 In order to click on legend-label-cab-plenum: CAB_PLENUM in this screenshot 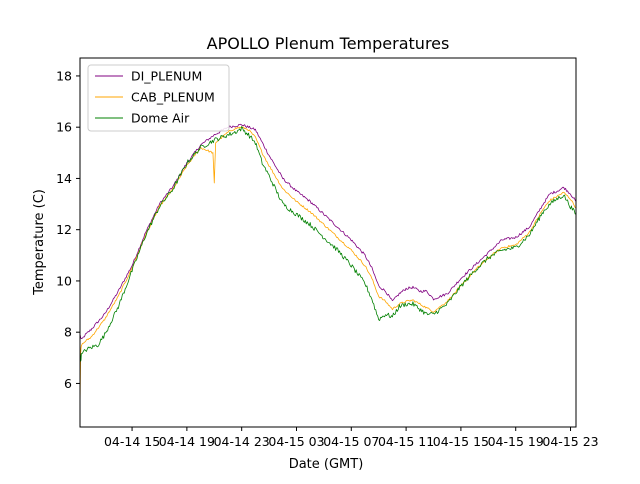, I will do `click(173, 97)`.